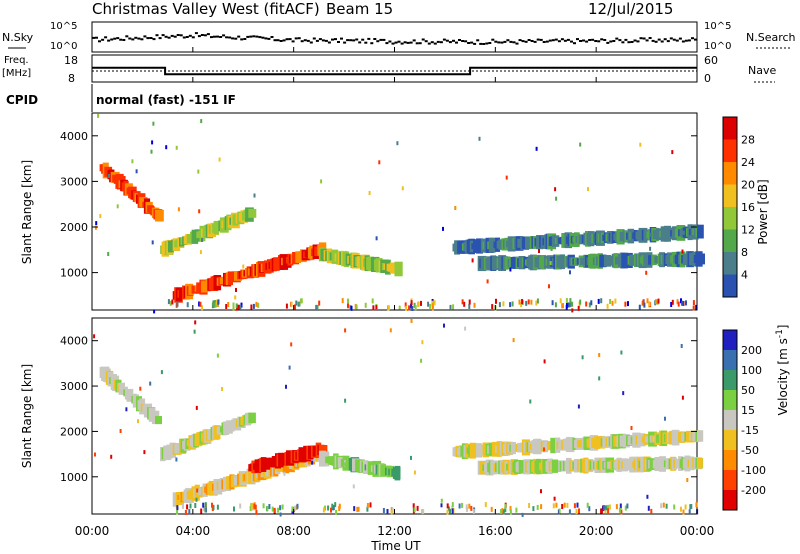 This screenshot has width=800, height=554. I want to click on nsky-label: N.Sky, so click(18, 37).